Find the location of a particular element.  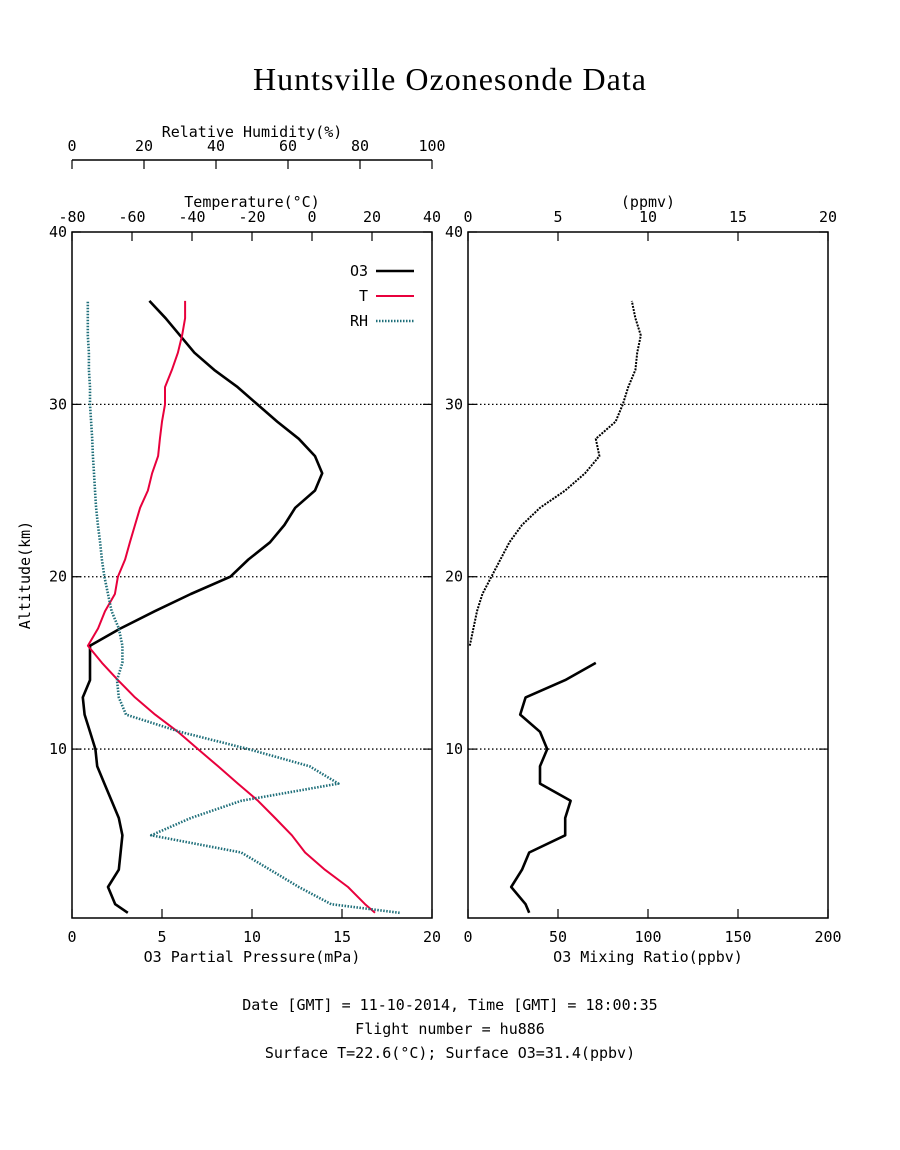

x-tick-label: 100 is located at coordinates (647, 937).